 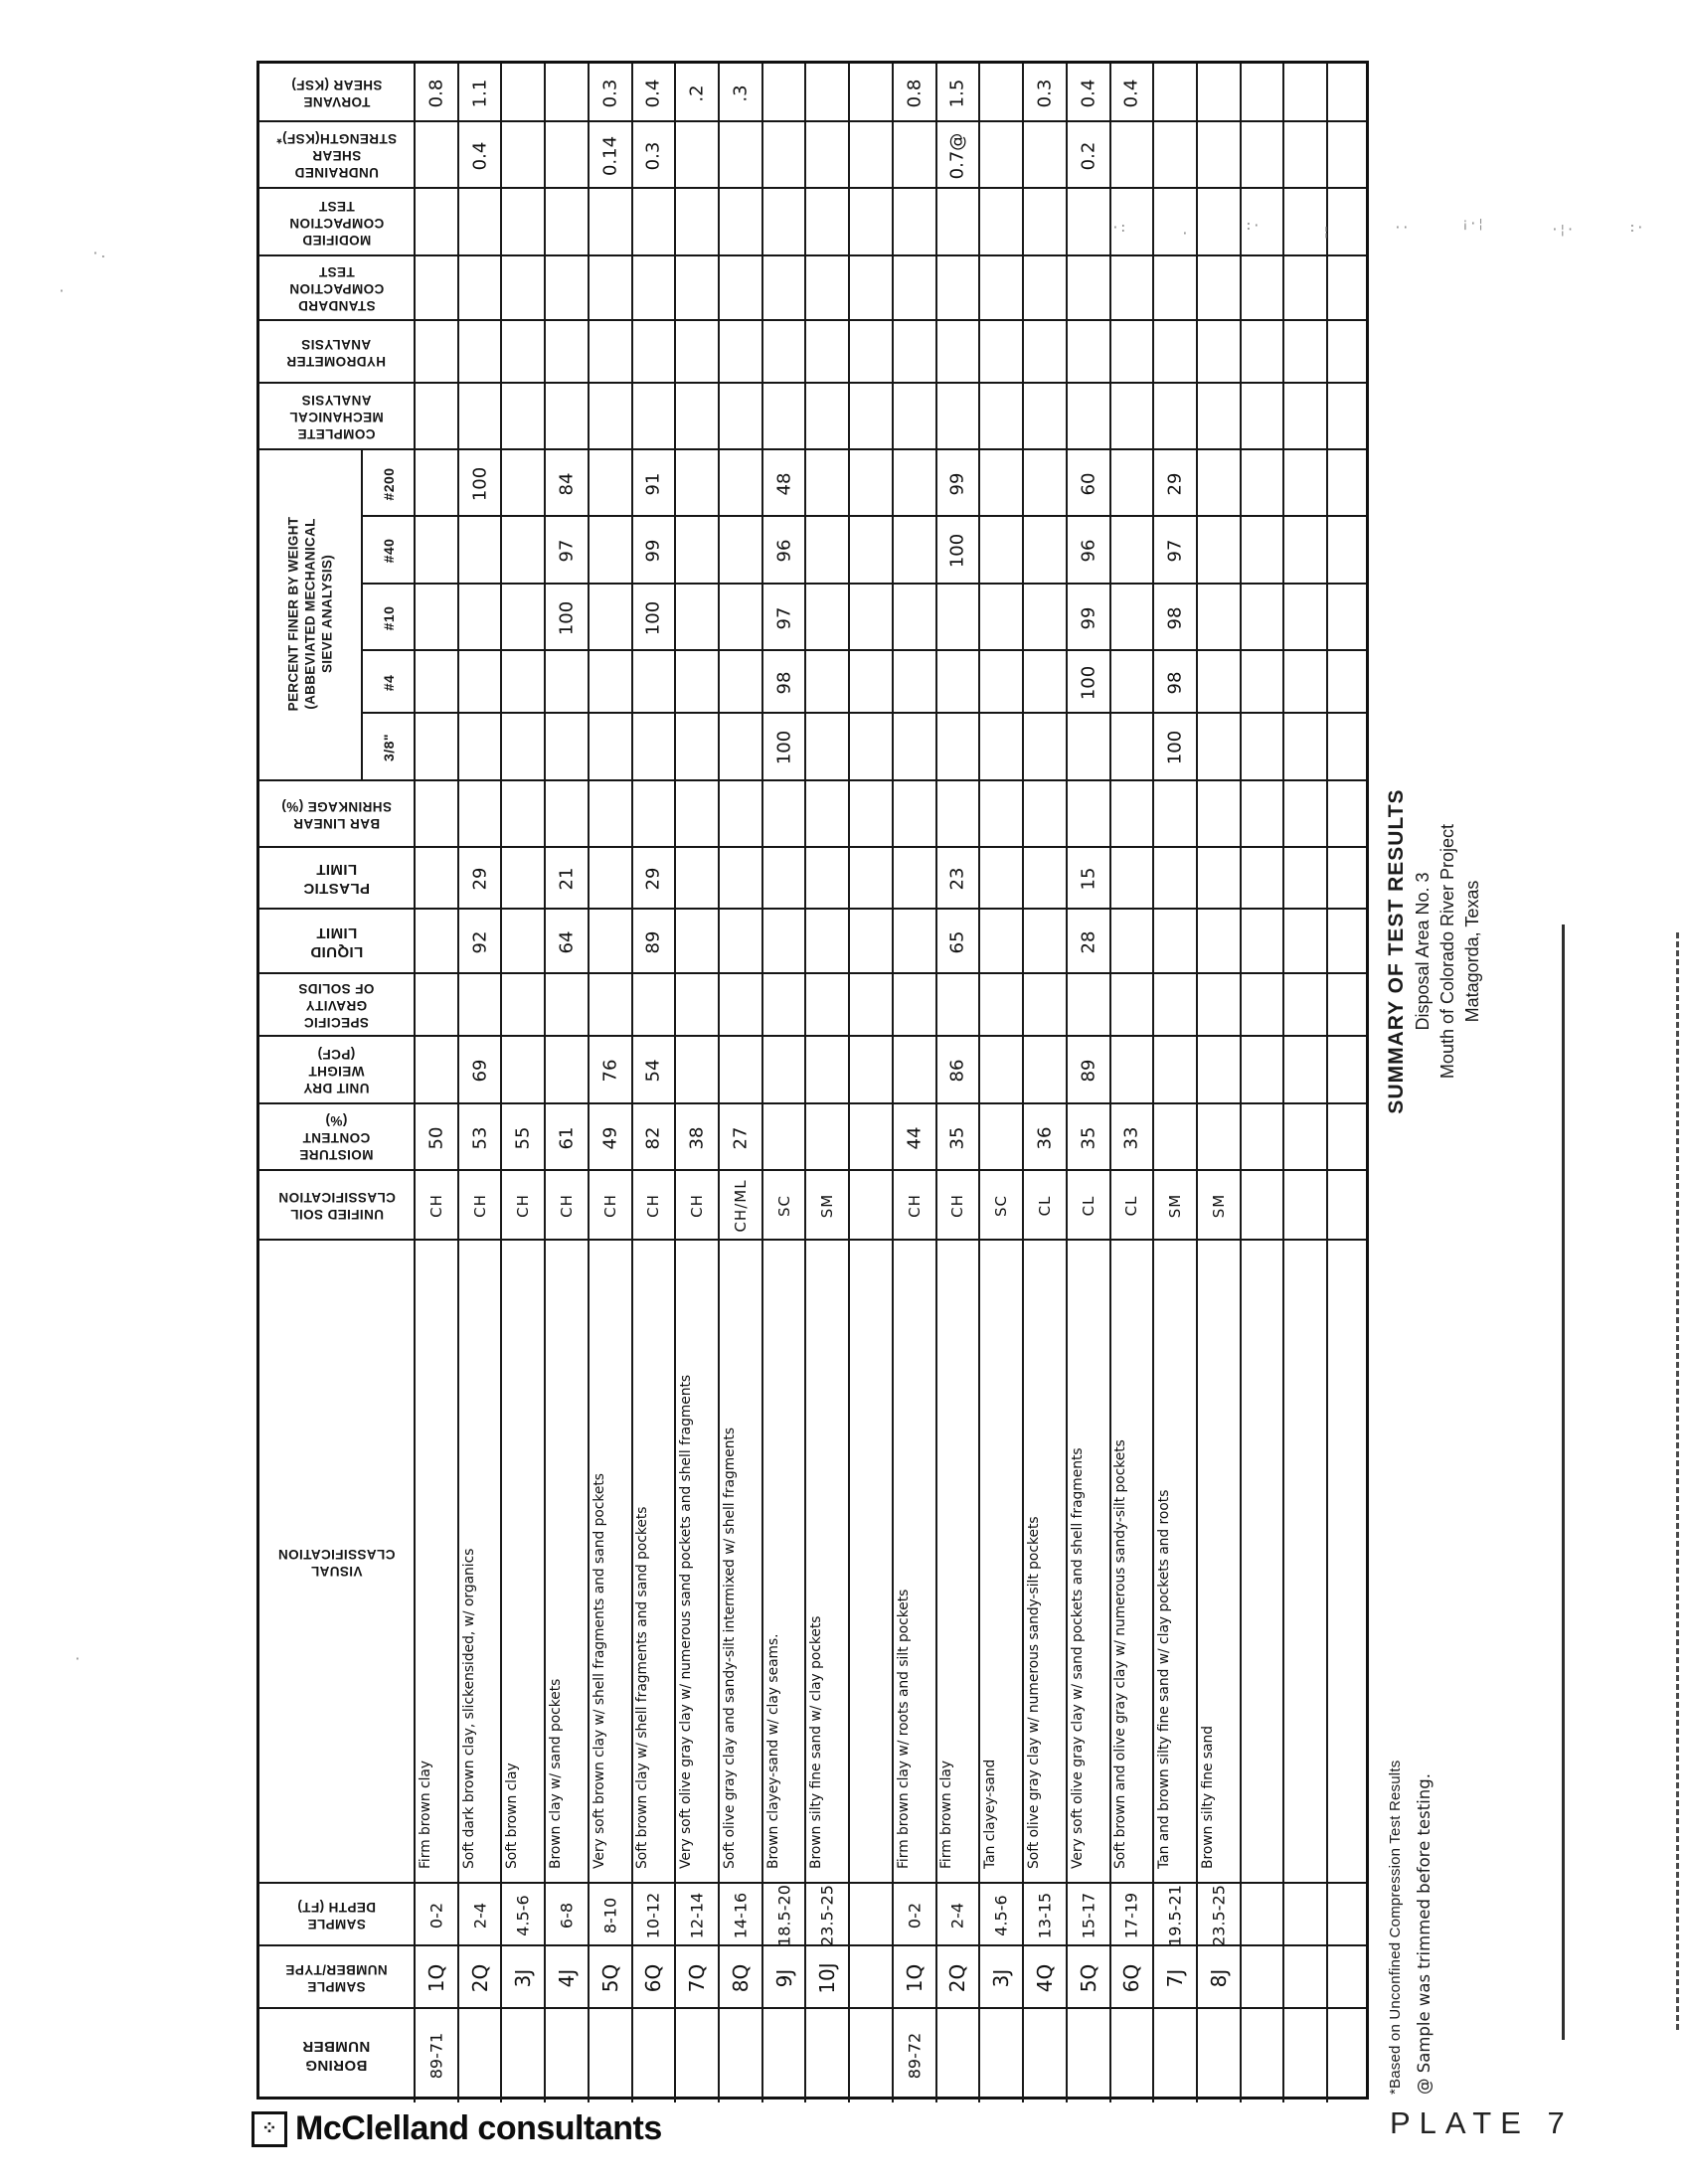 What do you see at coordinates (1175, 551) in the screenshot?
I see `p40-value: 97` at bounding box center [1175, 551].